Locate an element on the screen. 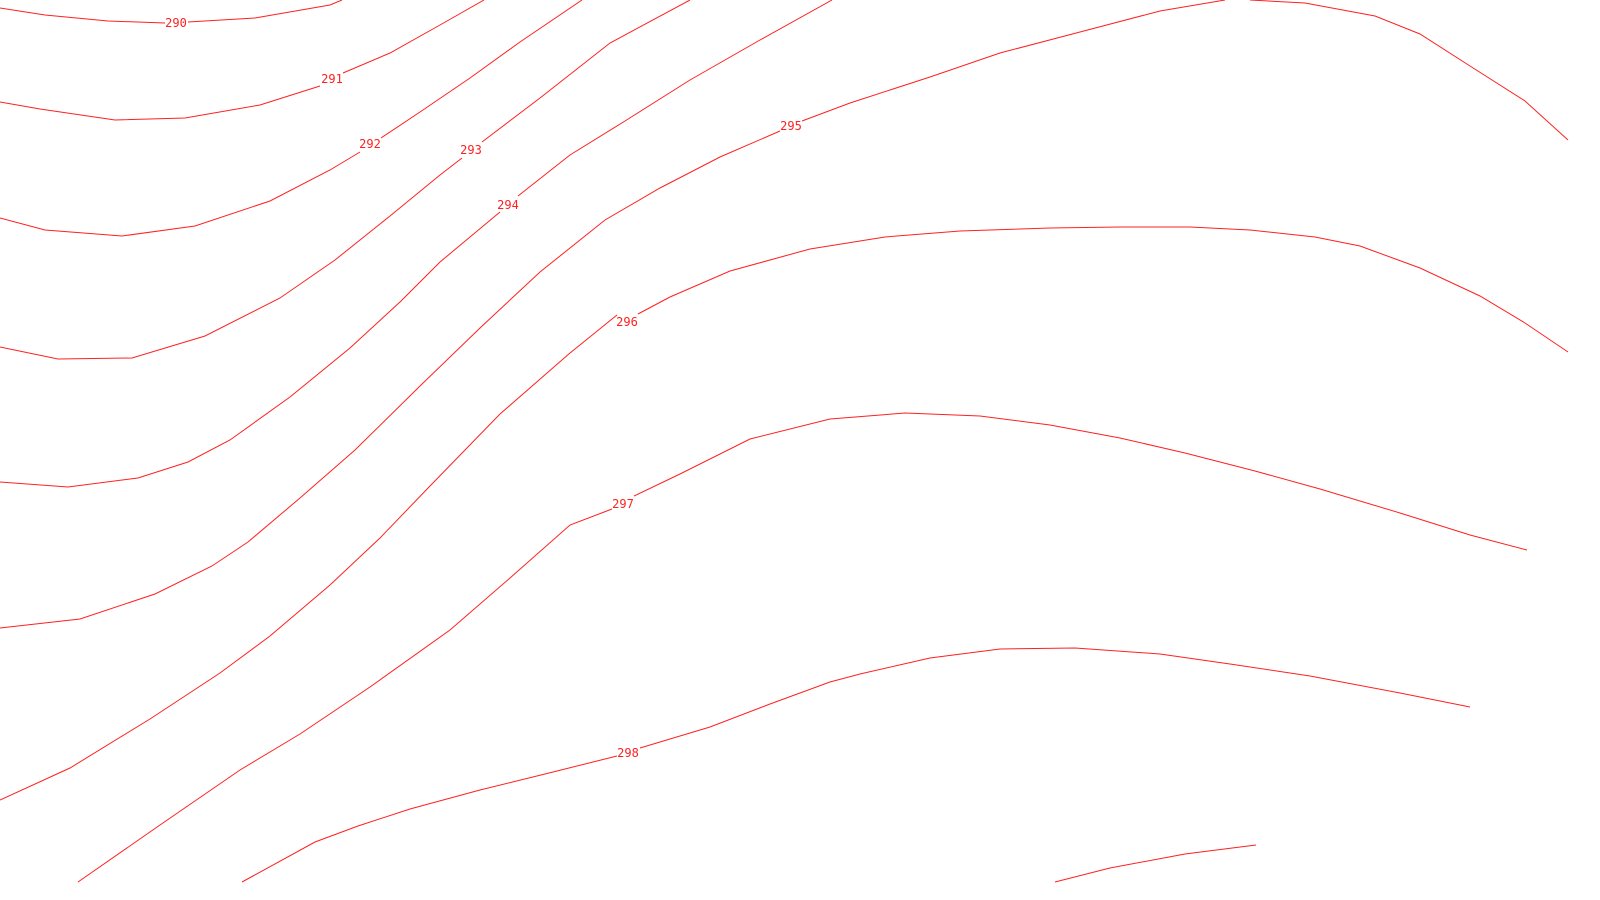 The image size is (1600, 900). contour-label-text: 293 is located at coordinates (471, 150).